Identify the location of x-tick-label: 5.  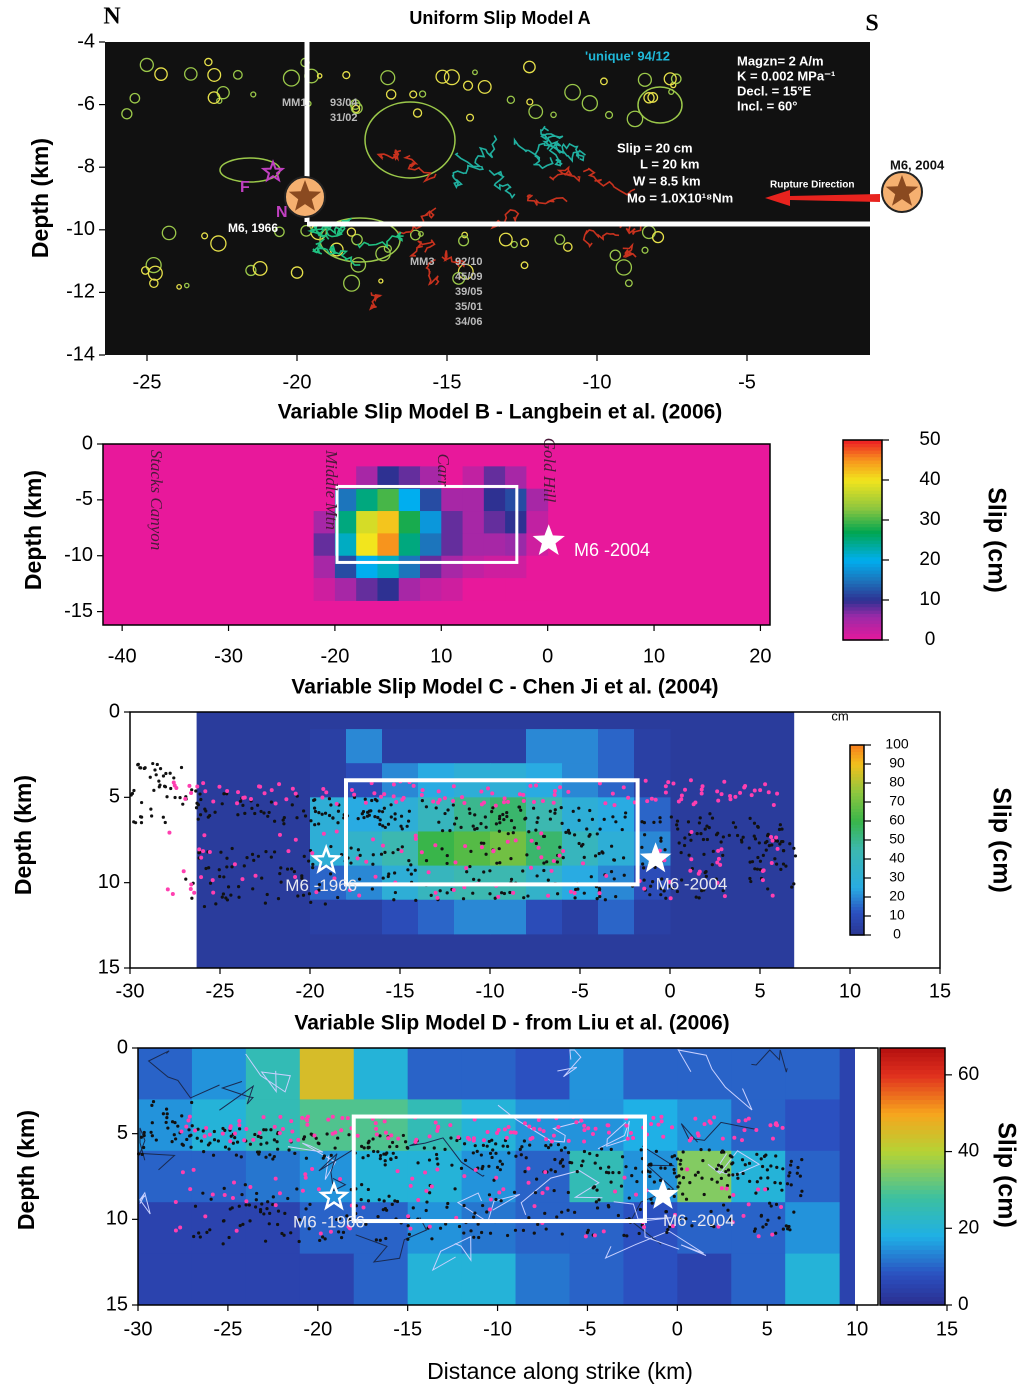
(767, 1329).